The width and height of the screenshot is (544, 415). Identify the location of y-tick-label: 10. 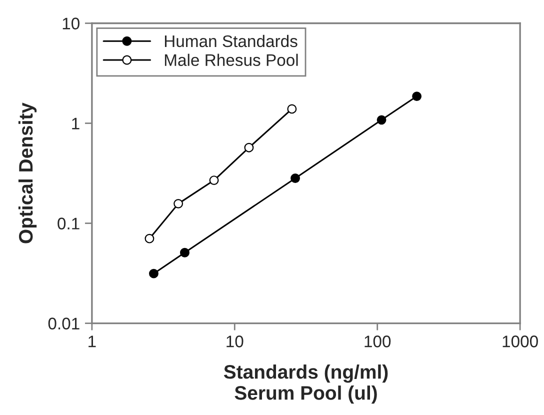
(71, 24).